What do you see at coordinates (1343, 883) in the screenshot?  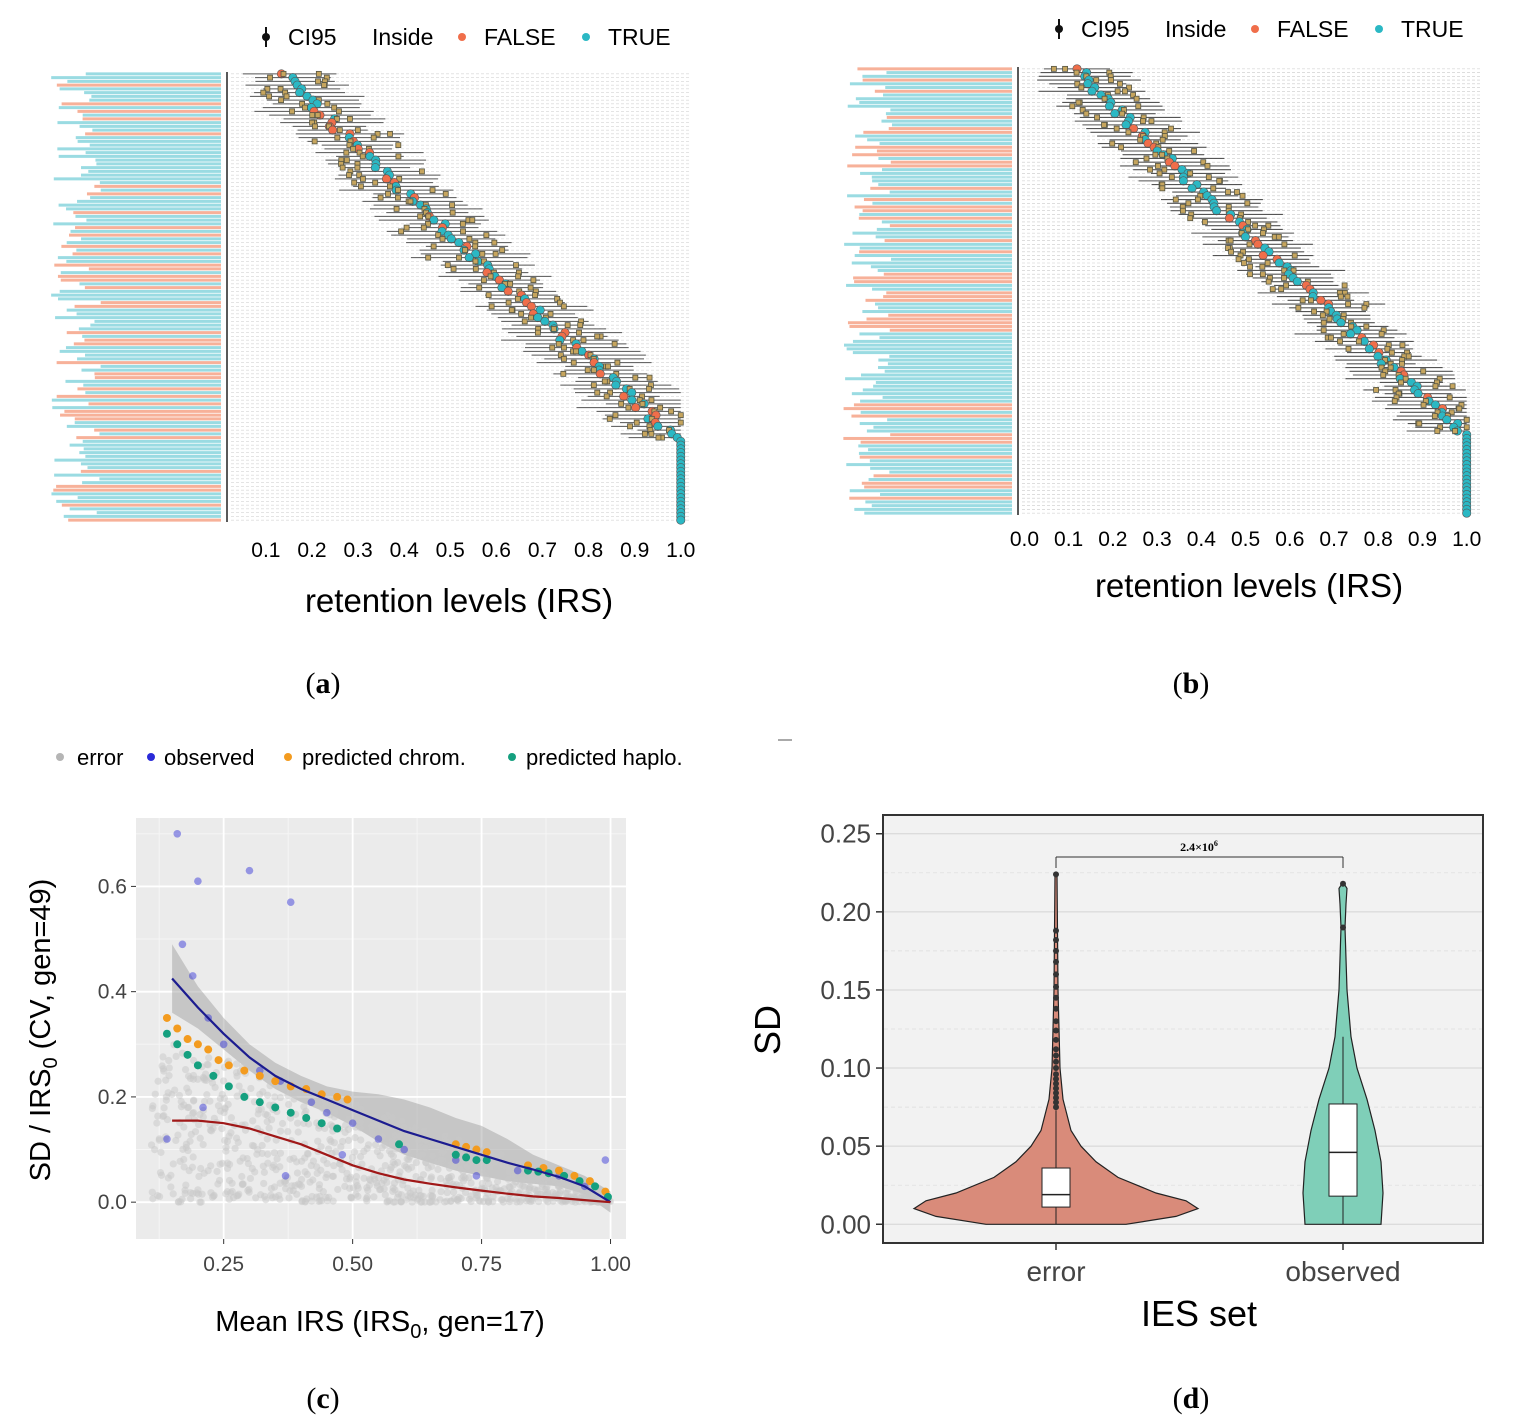 I see `outlier-observed` at bounding box center [1343, 883].